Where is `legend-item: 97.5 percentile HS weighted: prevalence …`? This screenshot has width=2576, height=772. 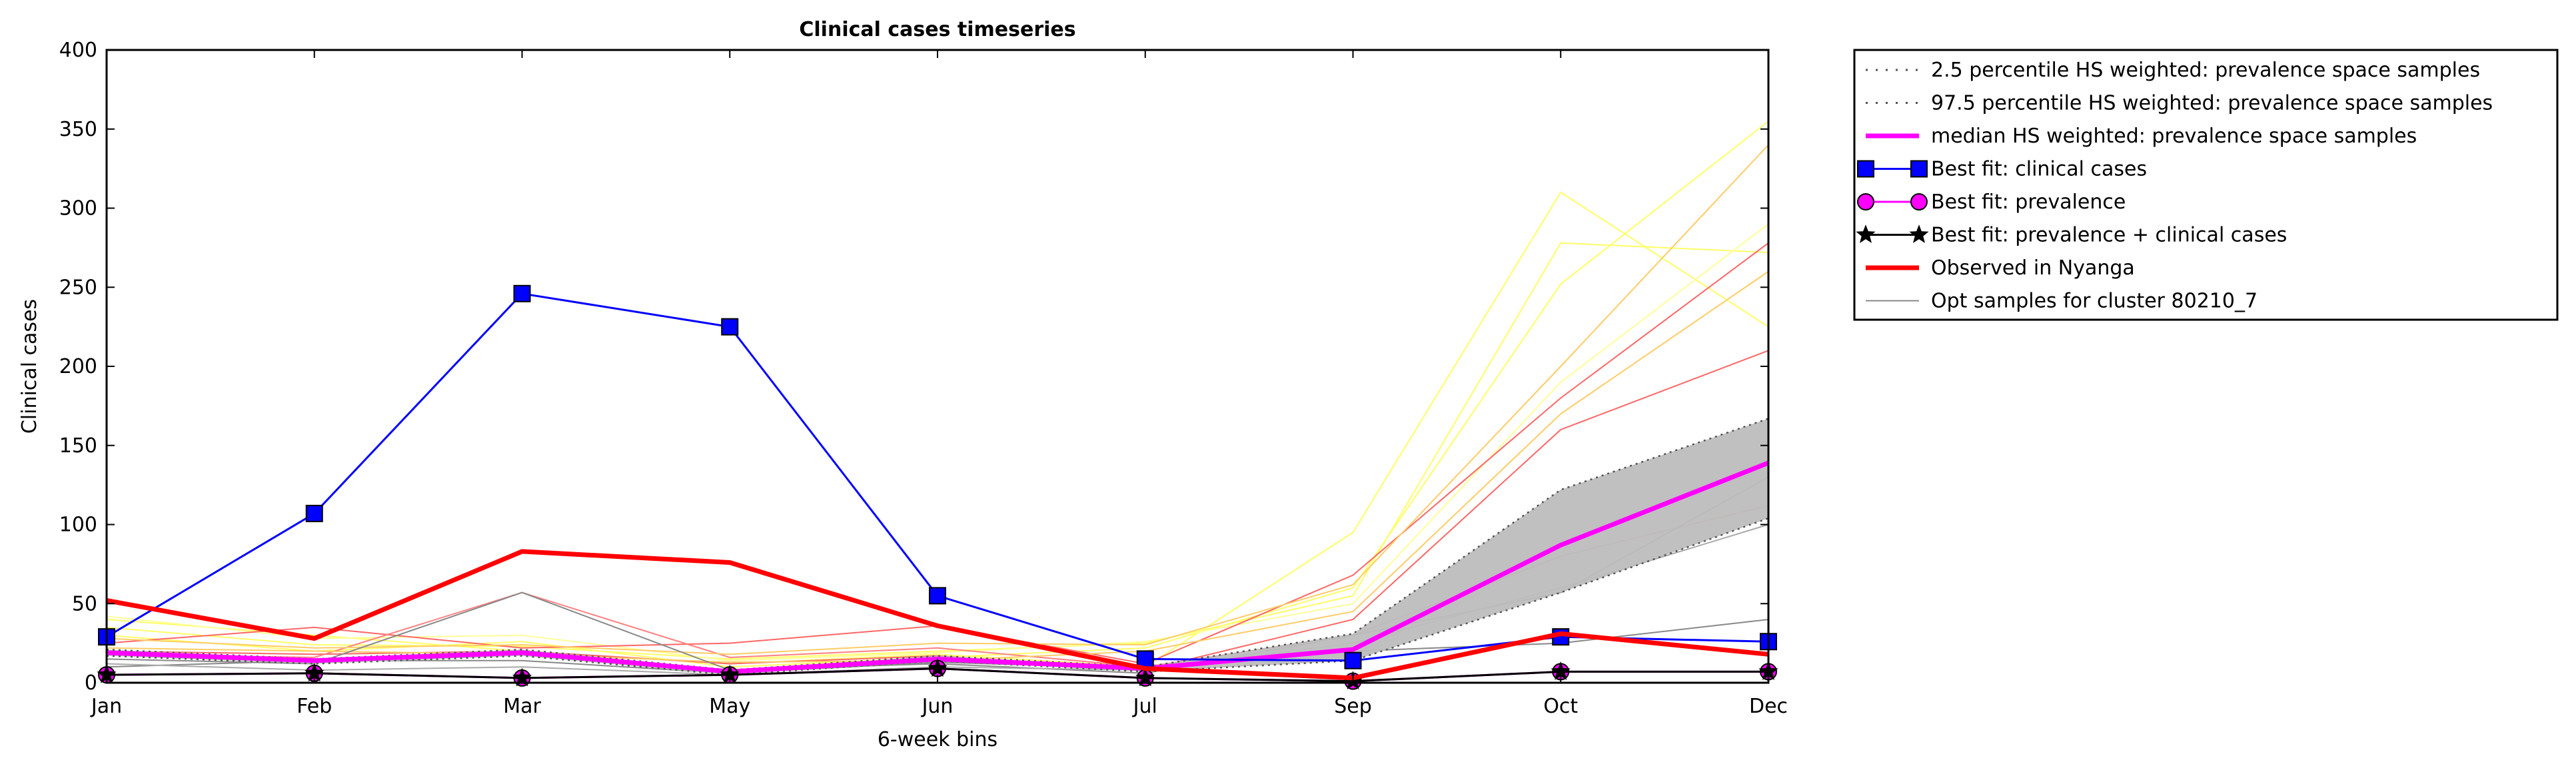 legend-item: 97.5 percentile HS weighted: prevalence … is located at coordinates (2179, 103).